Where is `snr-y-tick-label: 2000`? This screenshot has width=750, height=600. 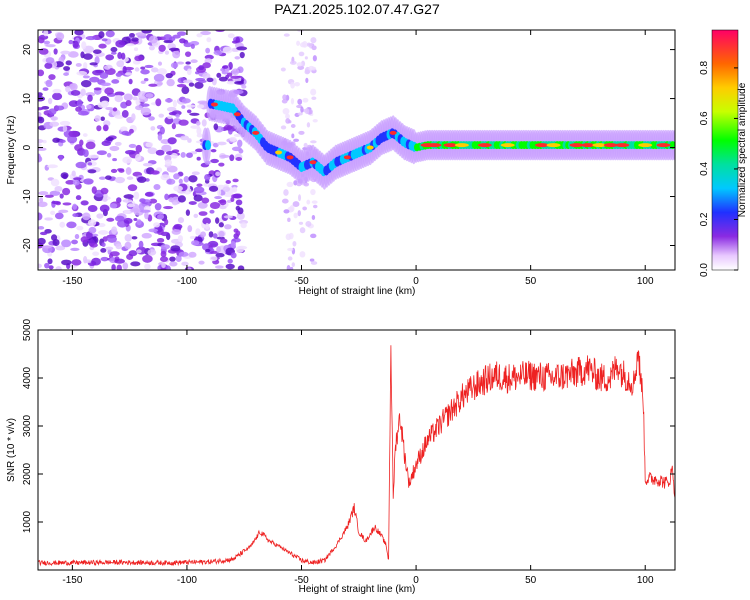
snr-y-tick-label: 2000 is located at coordinates (27, 473).